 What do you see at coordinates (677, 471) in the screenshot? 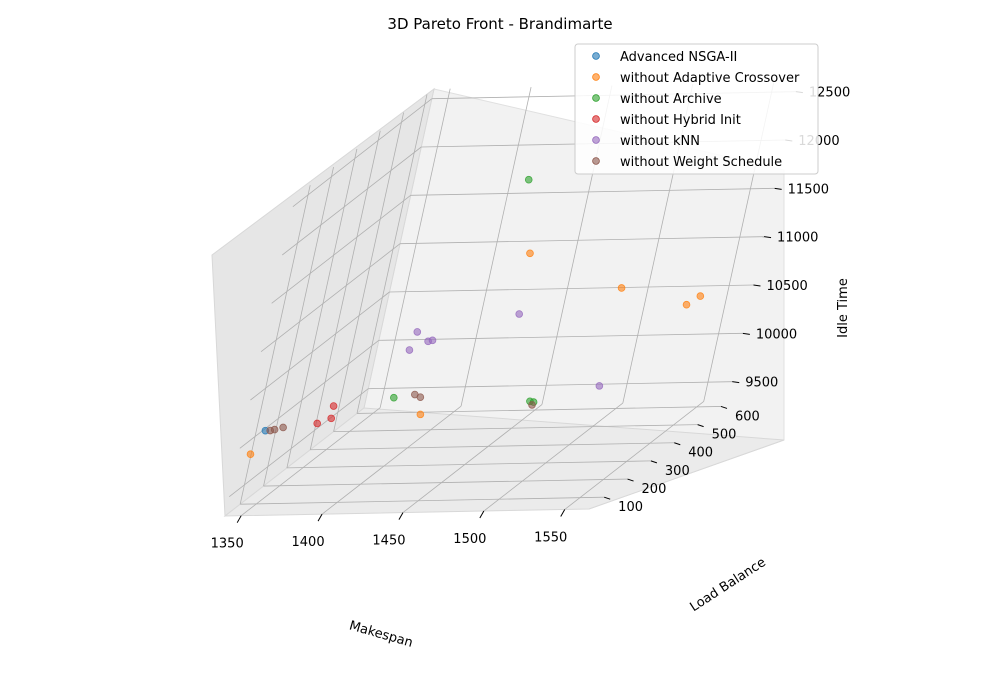
I see `y-tick-label: 300` at bounding box center [677, 471].